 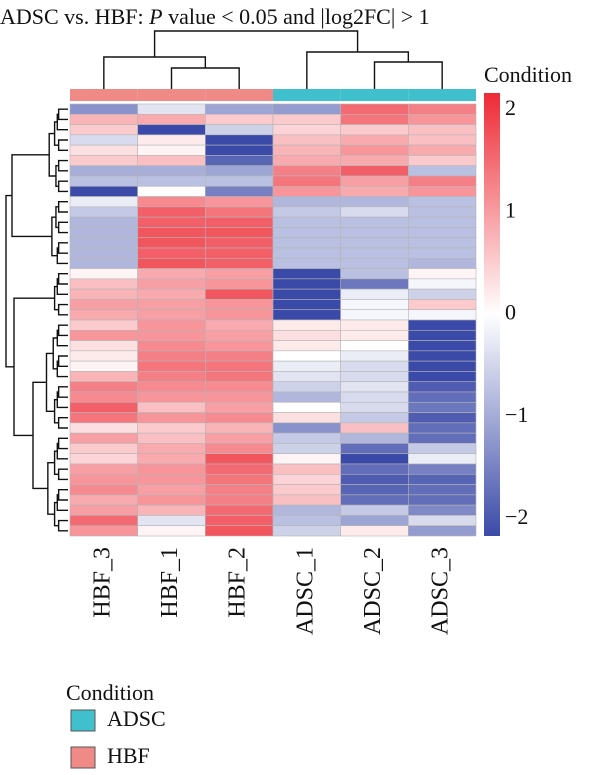 I want to click on row-link-root, so click(x=9, y=281).